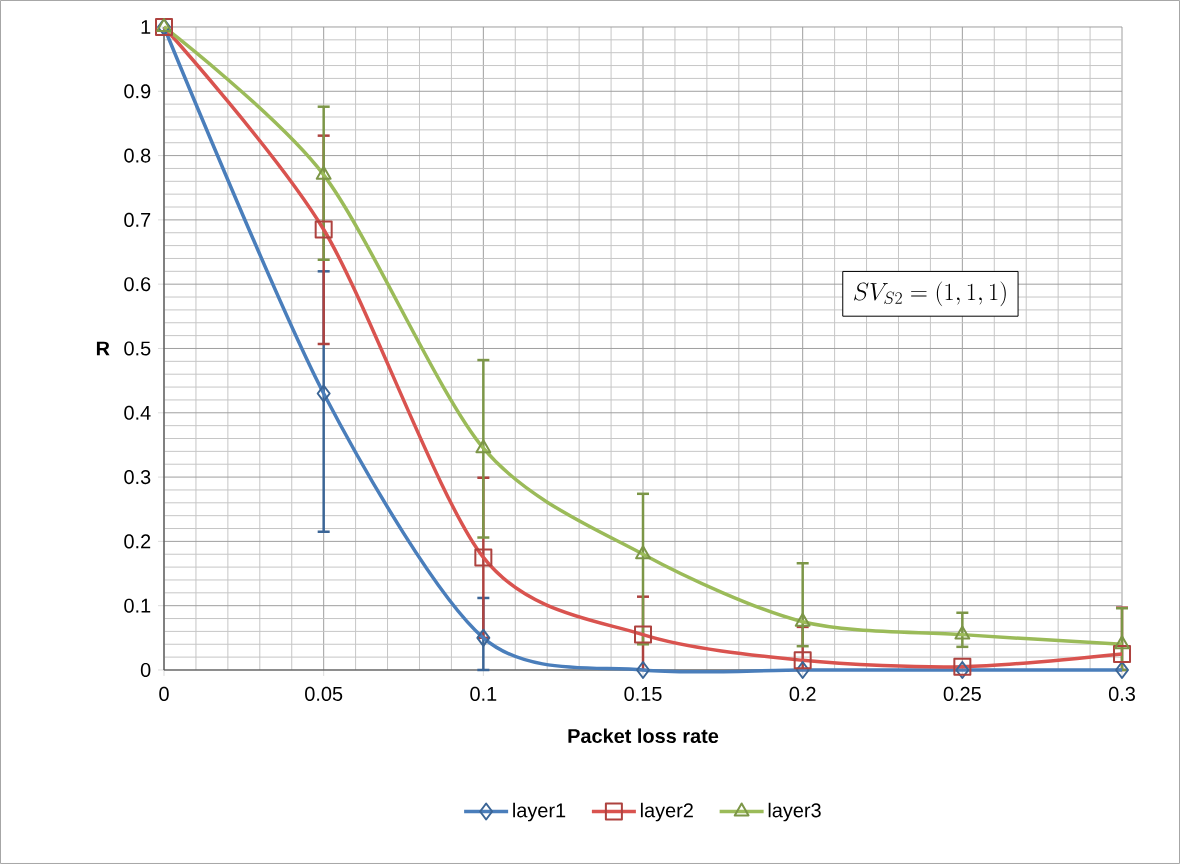 The width and height of the screenshot is (1180, 864). Describe the element at coordinates (539, 812) in the screenshot. I see `legend-label: layer1` at that location.